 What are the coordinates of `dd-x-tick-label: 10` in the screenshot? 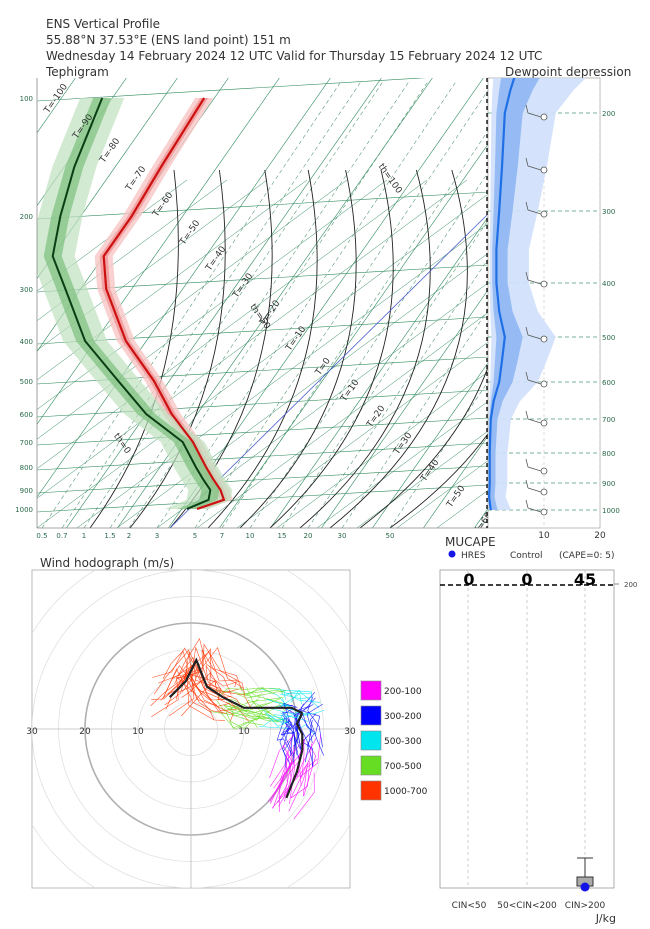 It's located at (544, 536).